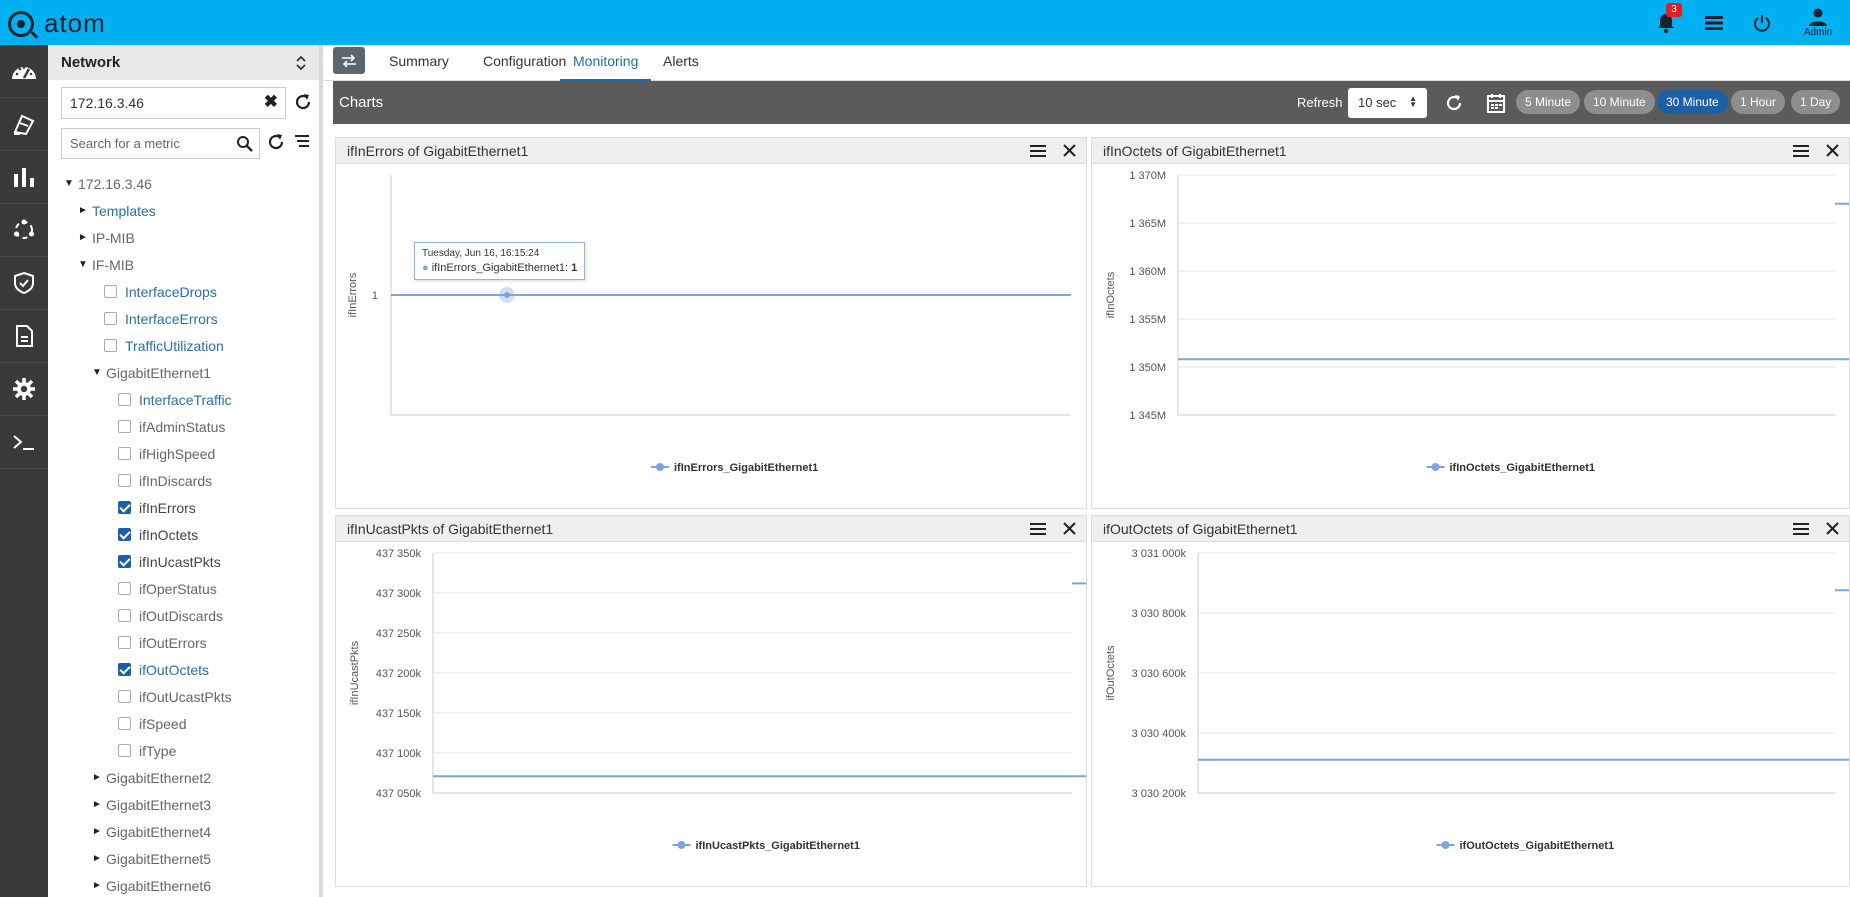 Image resolution: width=1850 pixels, height=897 pixels. I want to click on tree-node: ifSpeed, so click(183, 723).